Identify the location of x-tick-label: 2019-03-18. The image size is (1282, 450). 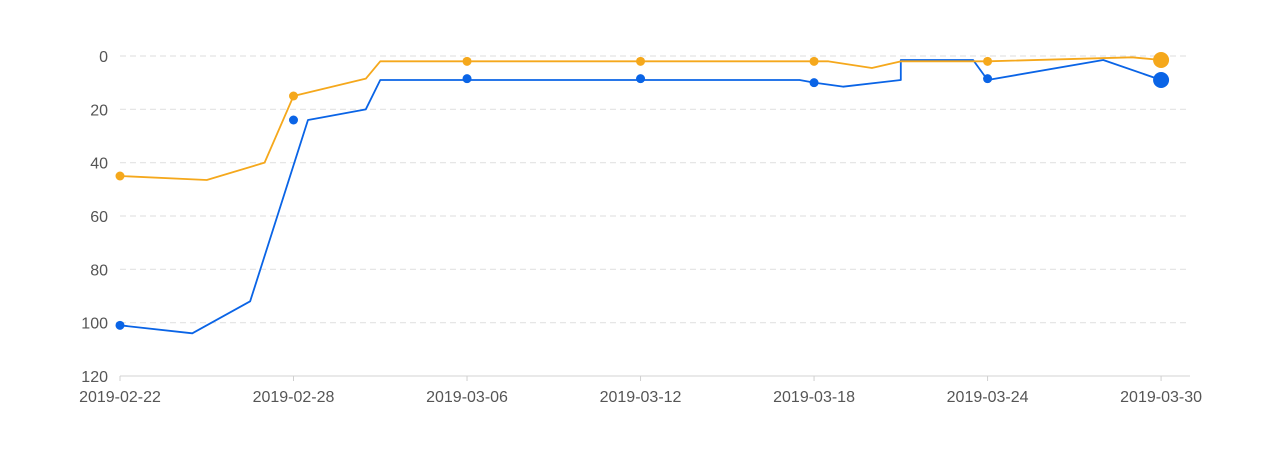
(814, 397).